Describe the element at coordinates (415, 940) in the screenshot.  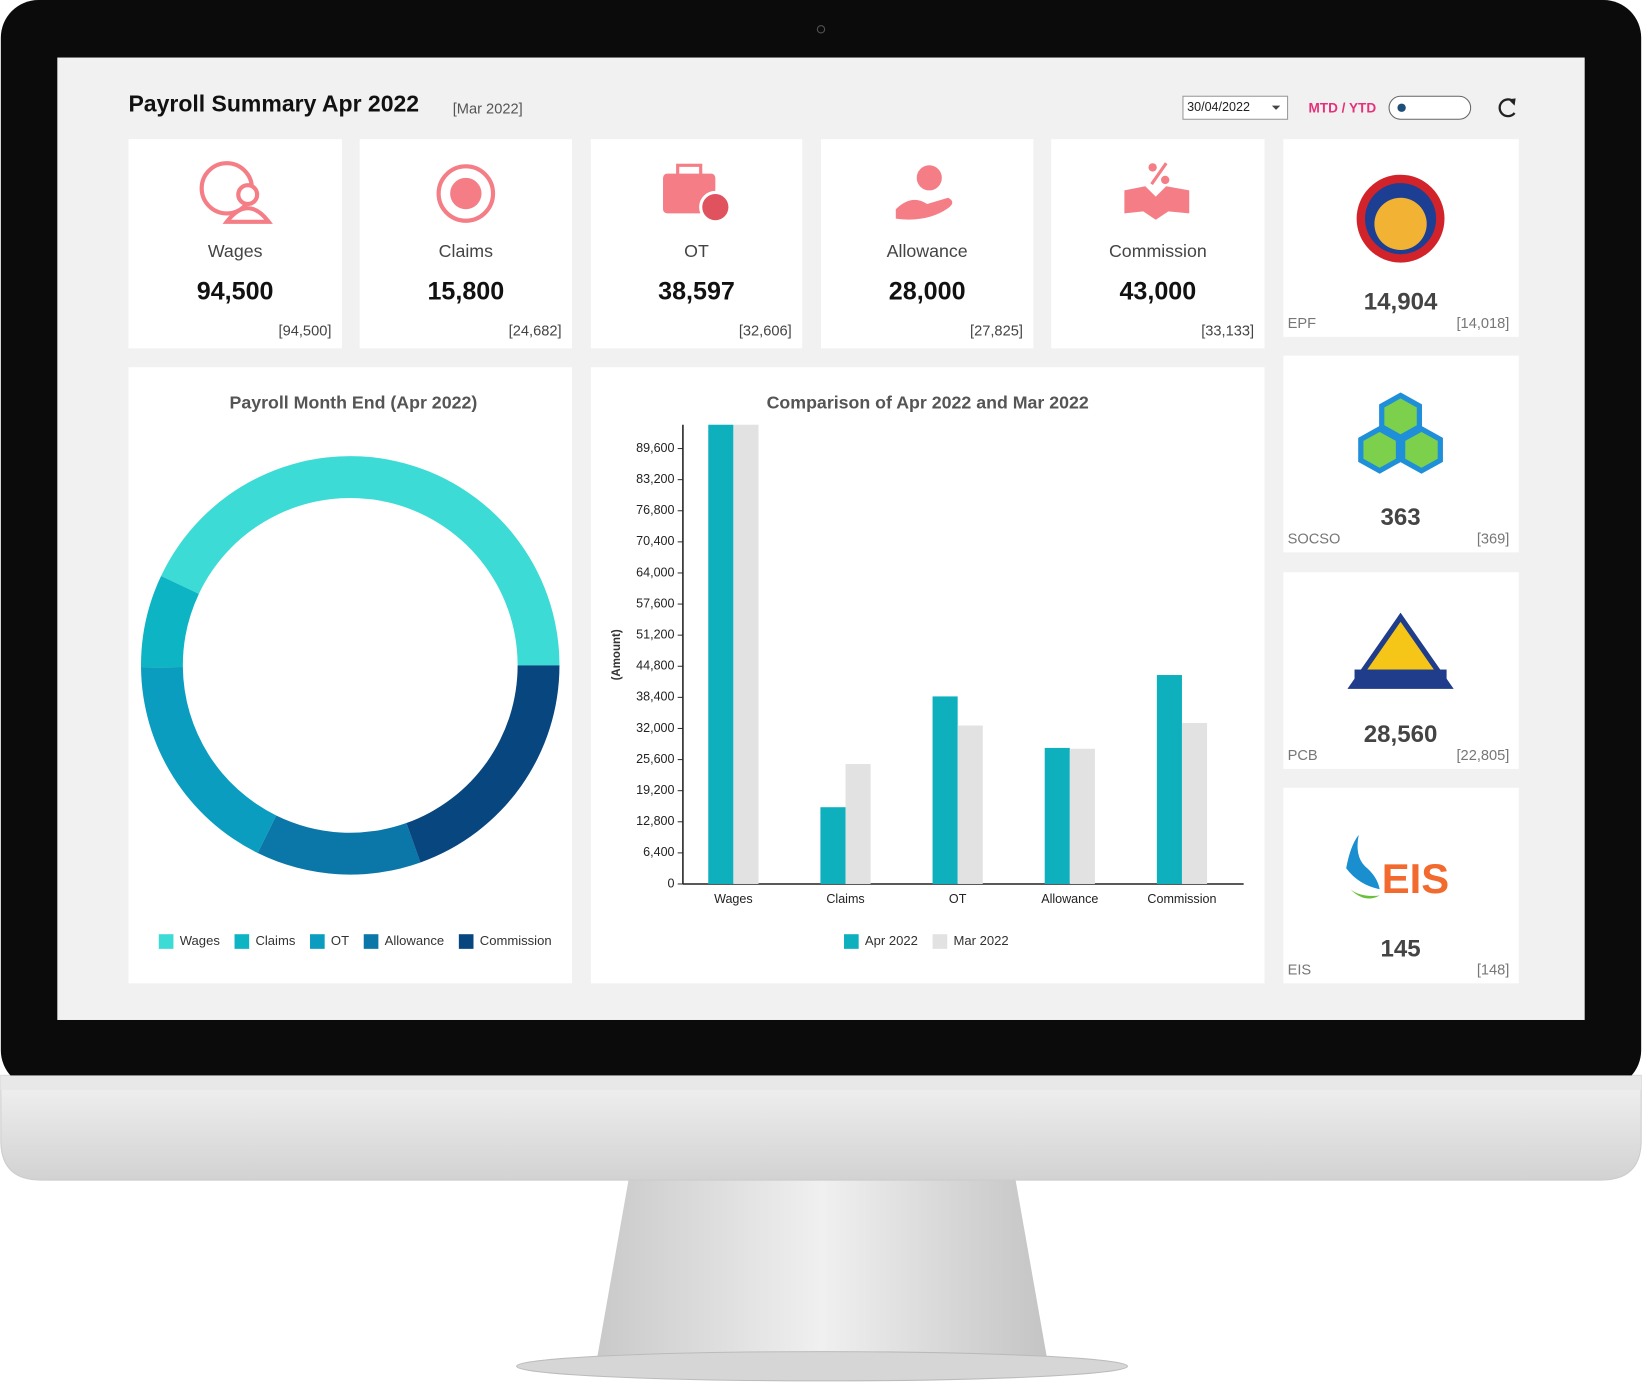
I see `legend-label: Allowance` at that location.